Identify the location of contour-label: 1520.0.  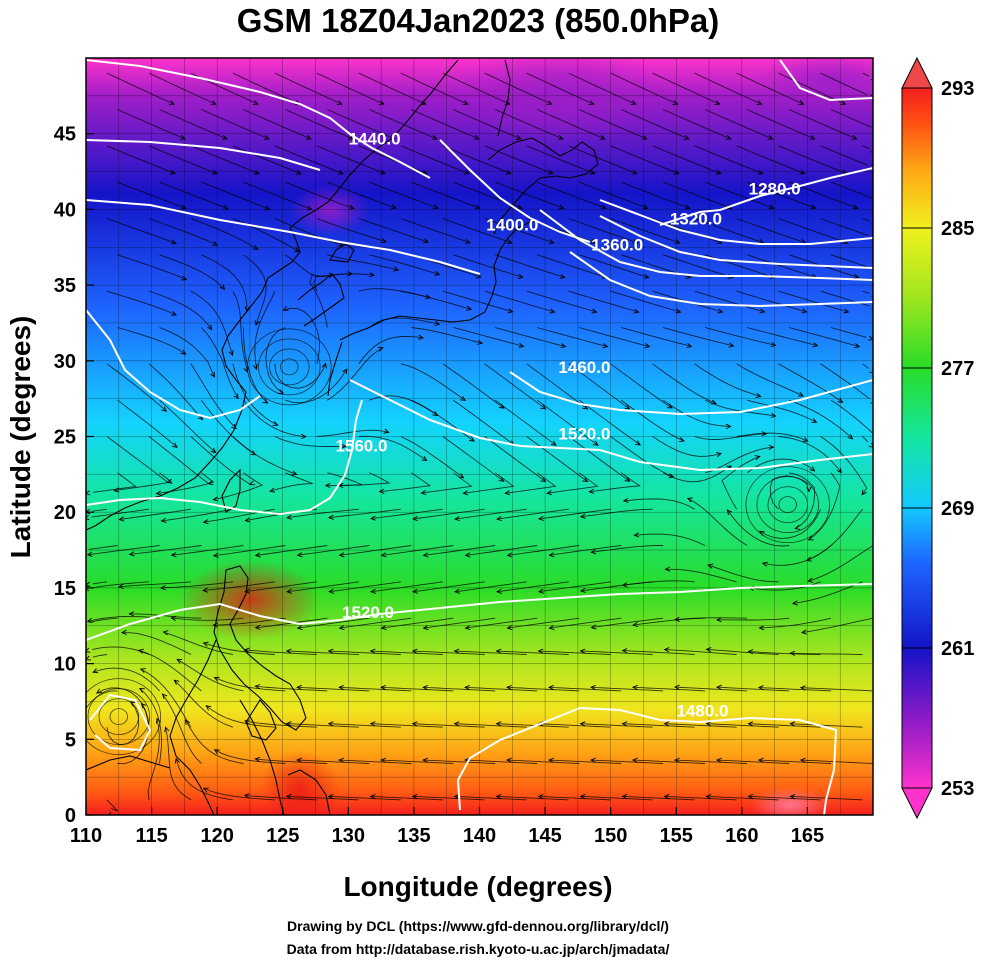
(368, 612).